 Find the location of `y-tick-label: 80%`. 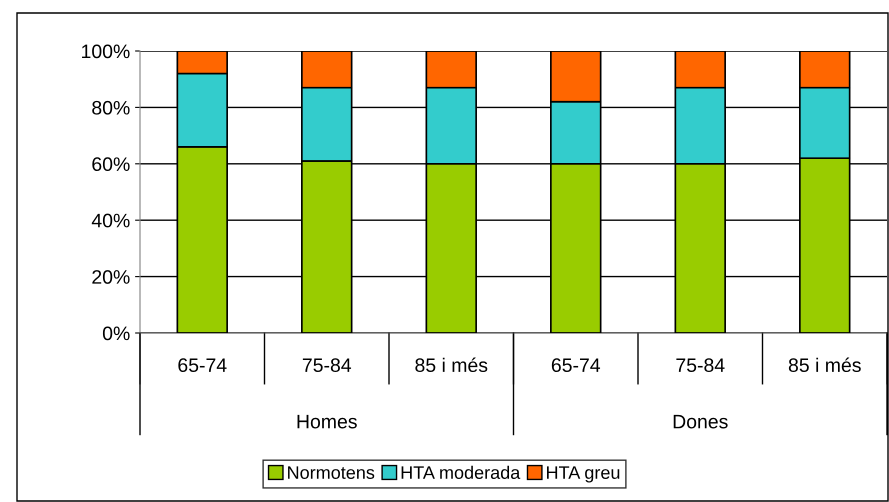

y-tick-label: 80% is located at coordinates (111, 107).